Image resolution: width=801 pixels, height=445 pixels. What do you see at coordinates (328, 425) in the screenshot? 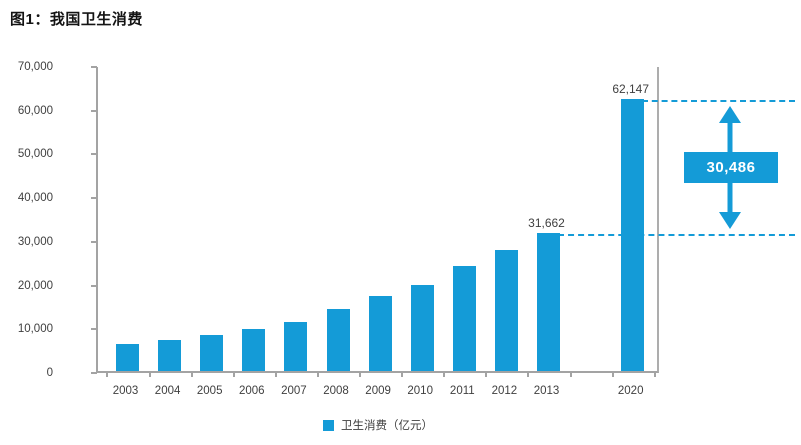
I see `legend-swatch-icon` at bounding box center [328, 425].